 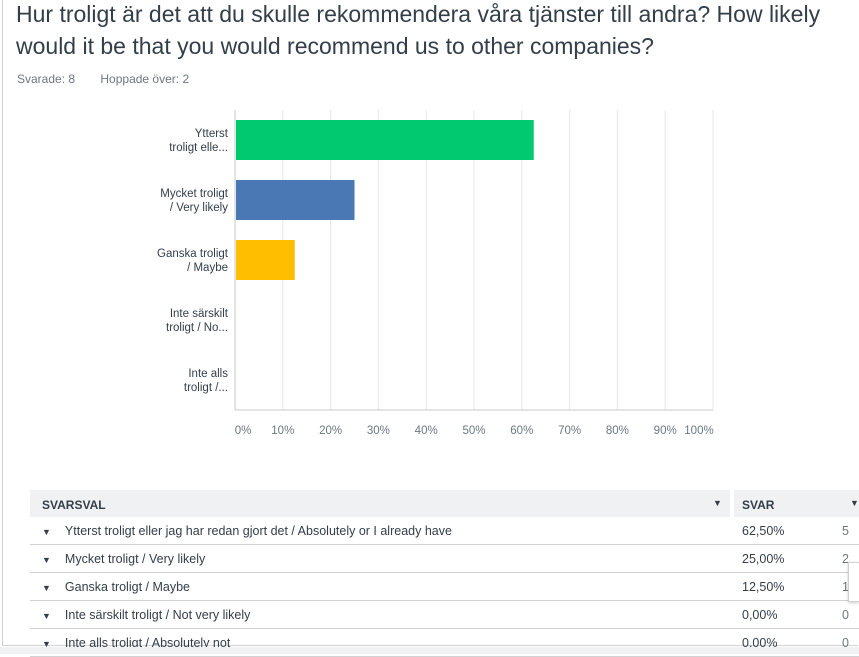 I want to click on category-label: Ganska troligt, so click(x=193, y=254).